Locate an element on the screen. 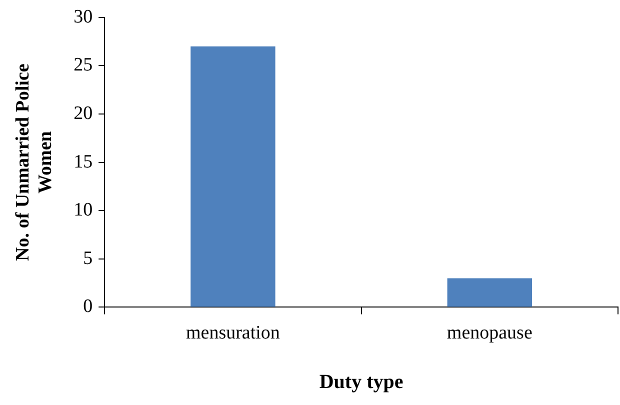 Image resolution: width=620 pixels, height=405 pixels. y-tick-label: 30 is located at coordinates (83, 17).